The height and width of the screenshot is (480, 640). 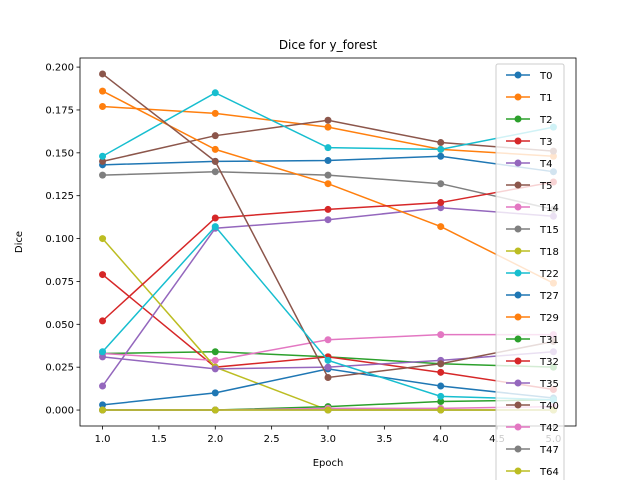 I want to click on x-tick-label: 2.5, so click(x=272, y=439).